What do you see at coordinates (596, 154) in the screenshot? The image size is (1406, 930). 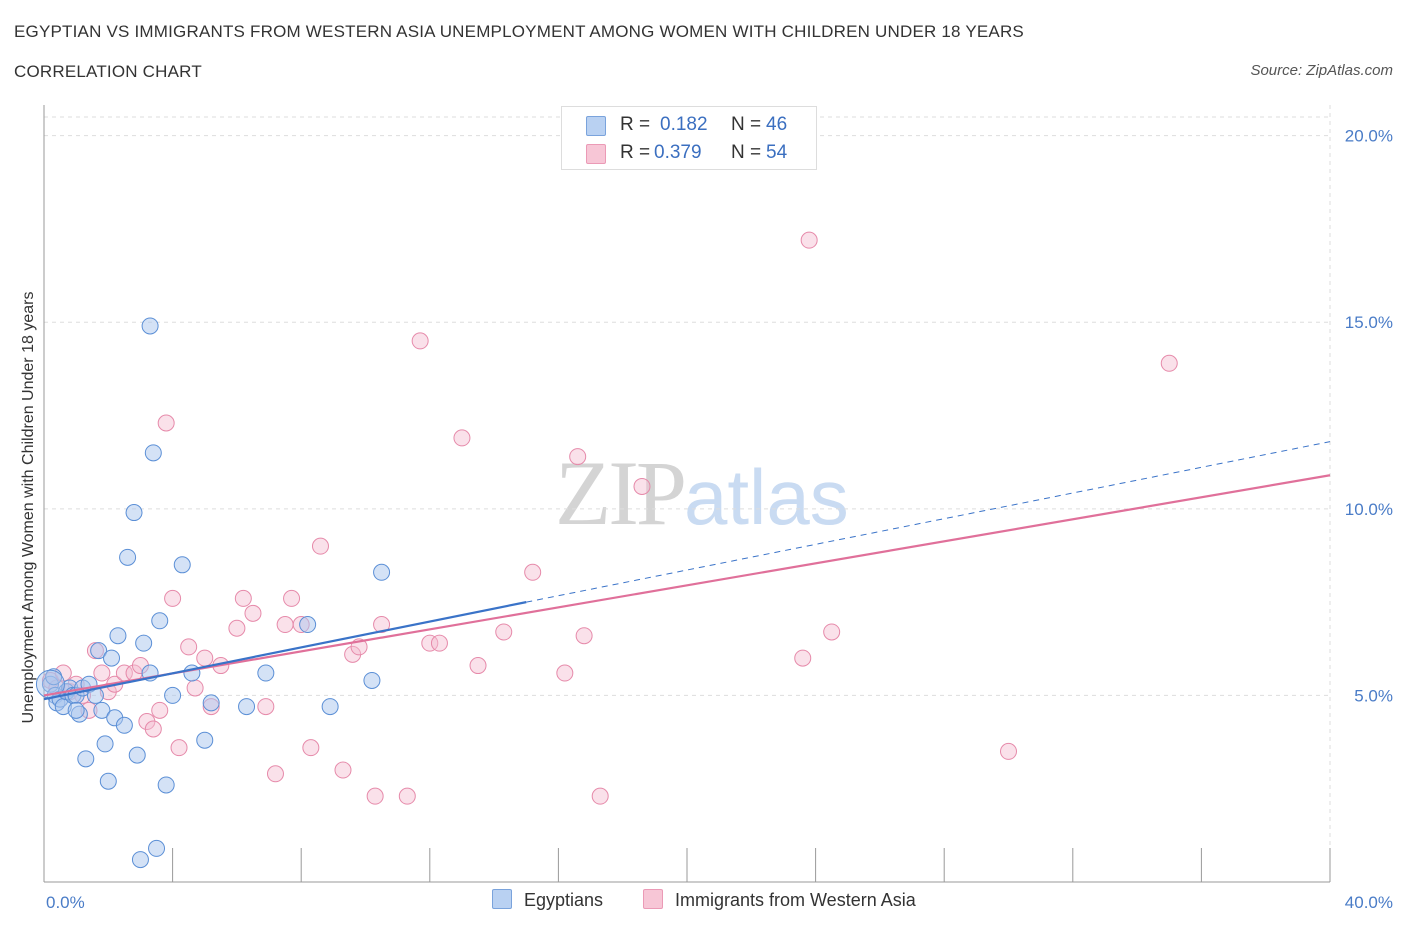 I see `immigrants-swatch` at bounding box center [596, 154].